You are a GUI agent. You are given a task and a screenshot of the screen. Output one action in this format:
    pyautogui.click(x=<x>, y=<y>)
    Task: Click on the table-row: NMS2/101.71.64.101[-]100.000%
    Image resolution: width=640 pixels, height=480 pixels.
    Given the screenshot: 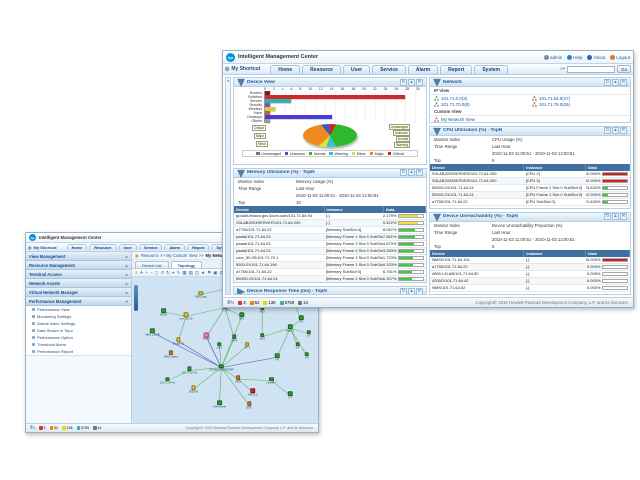 What is the action you would take?
    pyautogui.click(x=530, y=260)
    